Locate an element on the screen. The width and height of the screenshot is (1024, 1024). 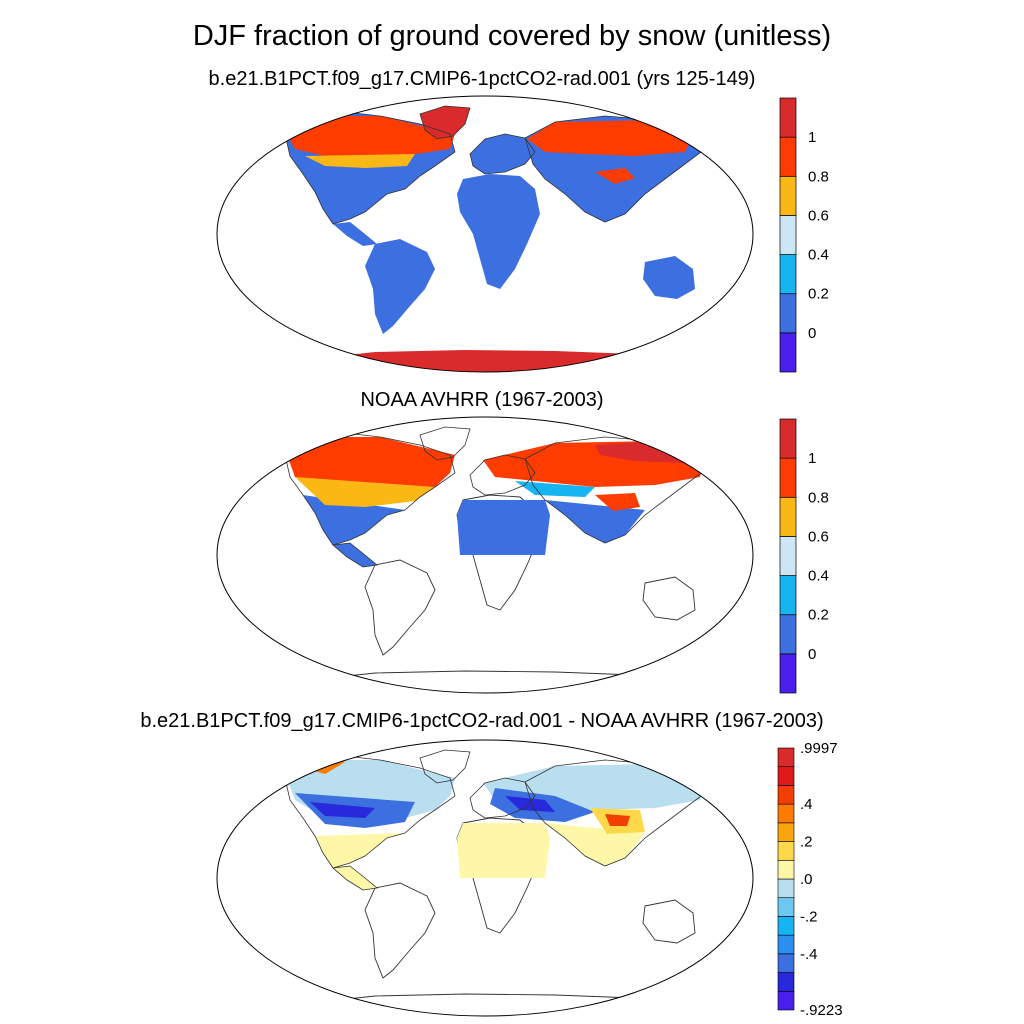
map-difference-snow-cover is located at coordinates (485, 878).